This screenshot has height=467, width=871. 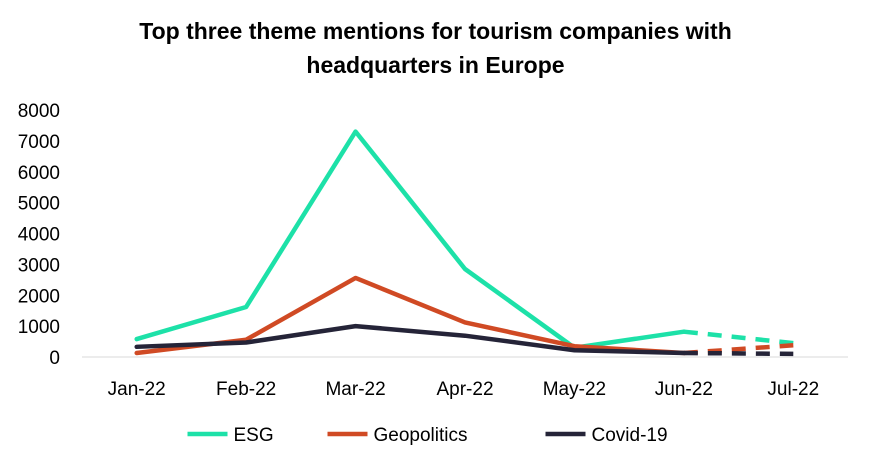 I want to click on legend: ESG Geopolitics Covid-19, so click(x=427, y=435).